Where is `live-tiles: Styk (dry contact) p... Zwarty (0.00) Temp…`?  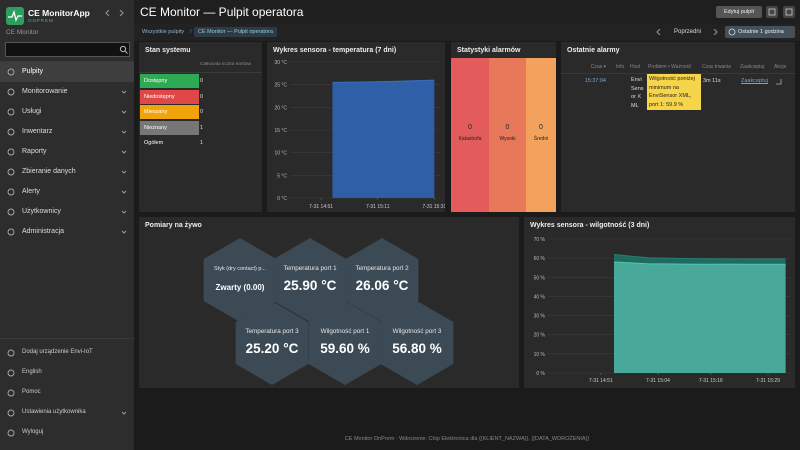 live-tiles: Styk (dry contact) p... Zwarty (0.00) Temp… is located at coordinates (328, 311).